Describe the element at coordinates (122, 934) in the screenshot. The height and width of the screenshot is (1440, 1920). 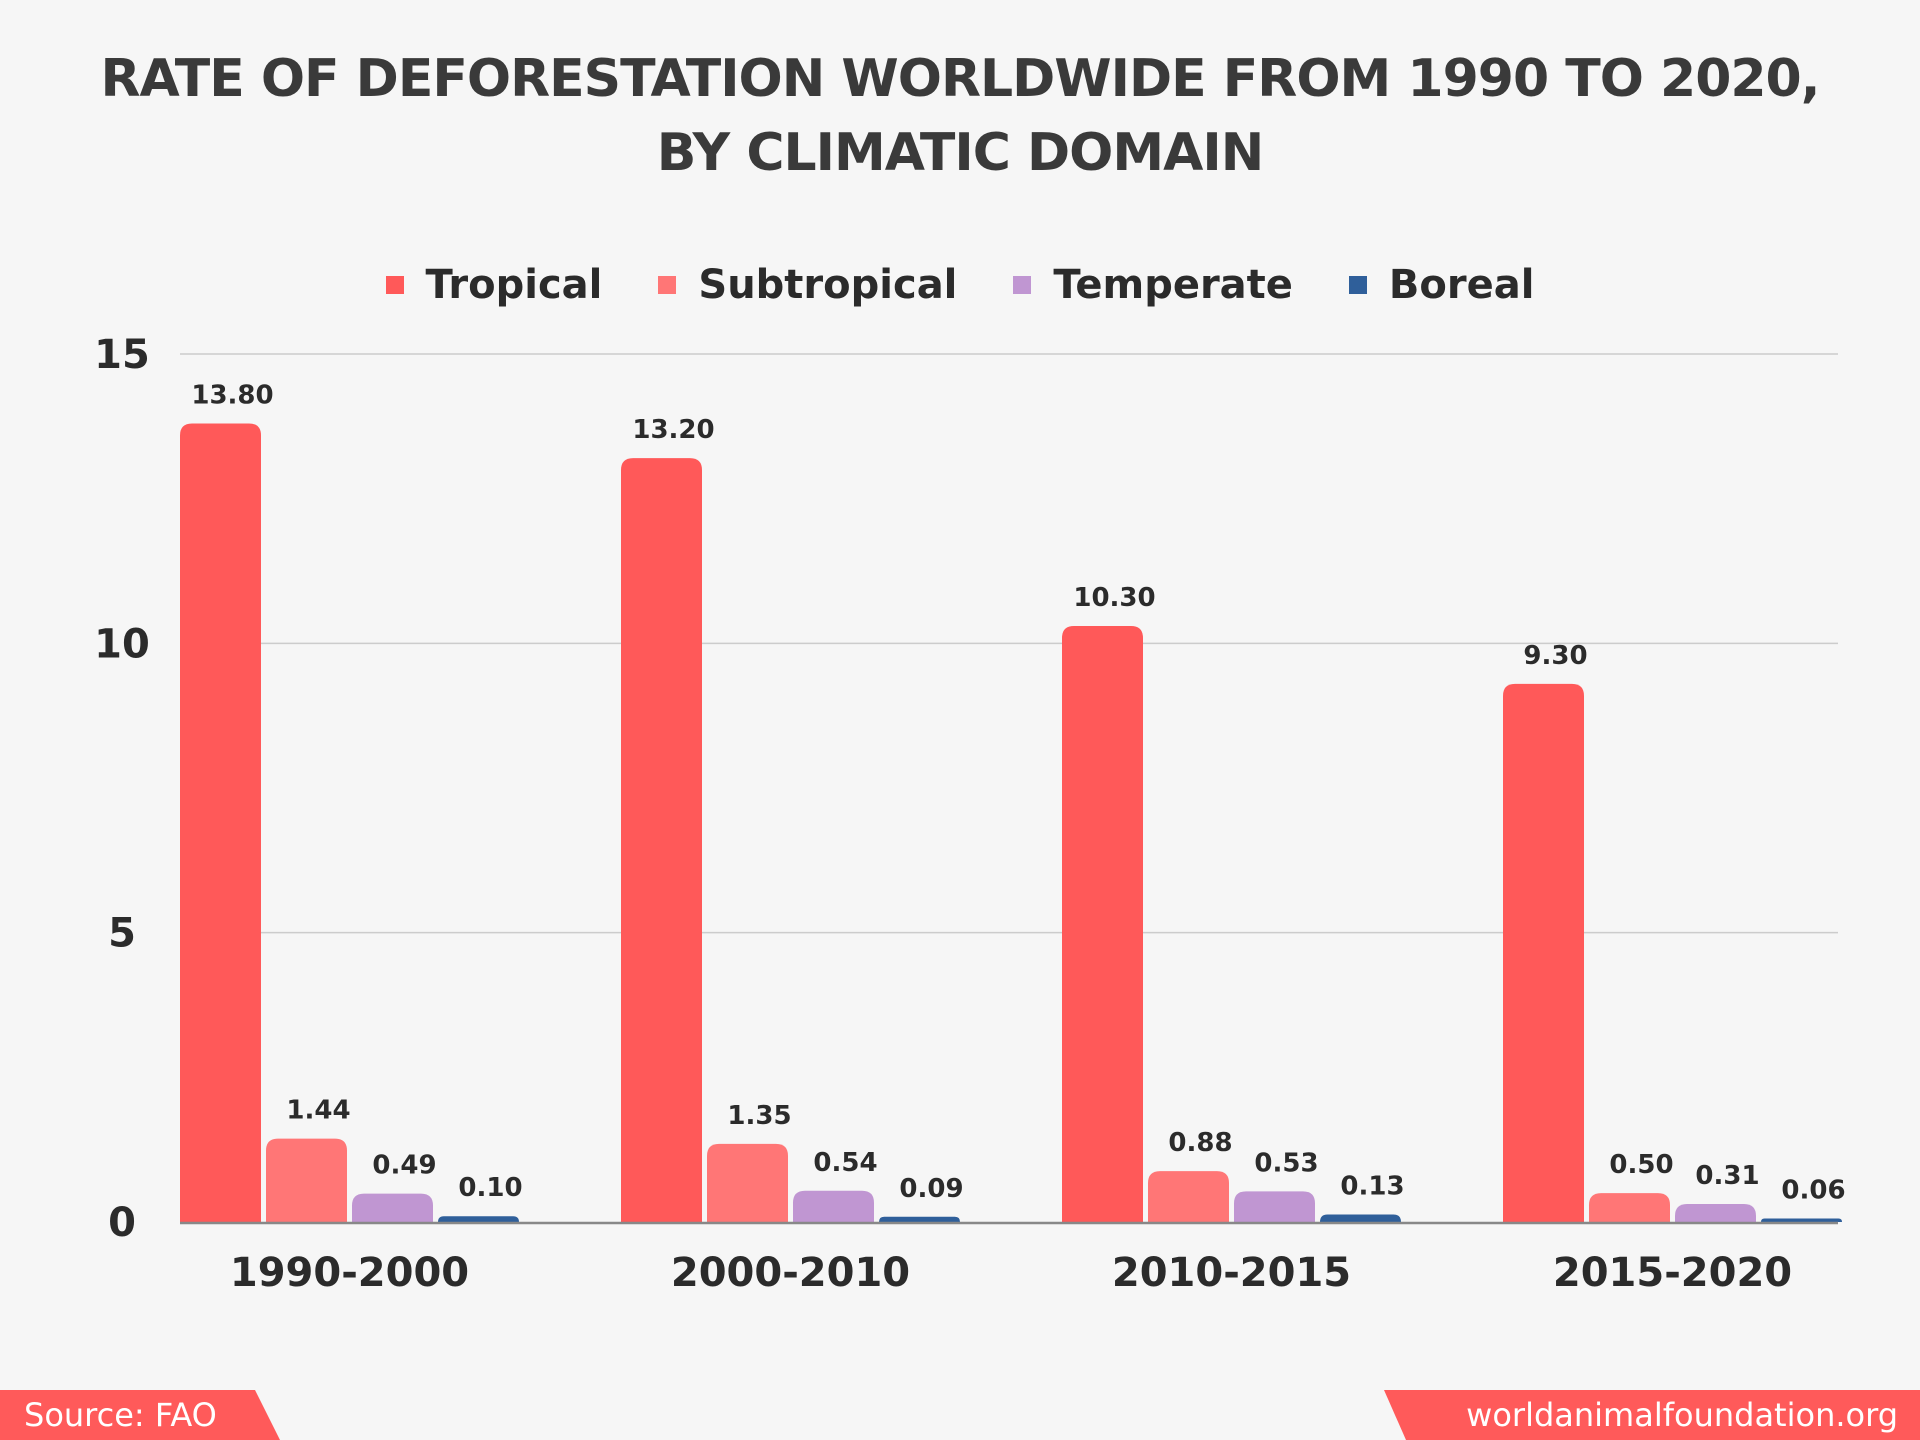
I see `y-tick-label: 5` at that location.